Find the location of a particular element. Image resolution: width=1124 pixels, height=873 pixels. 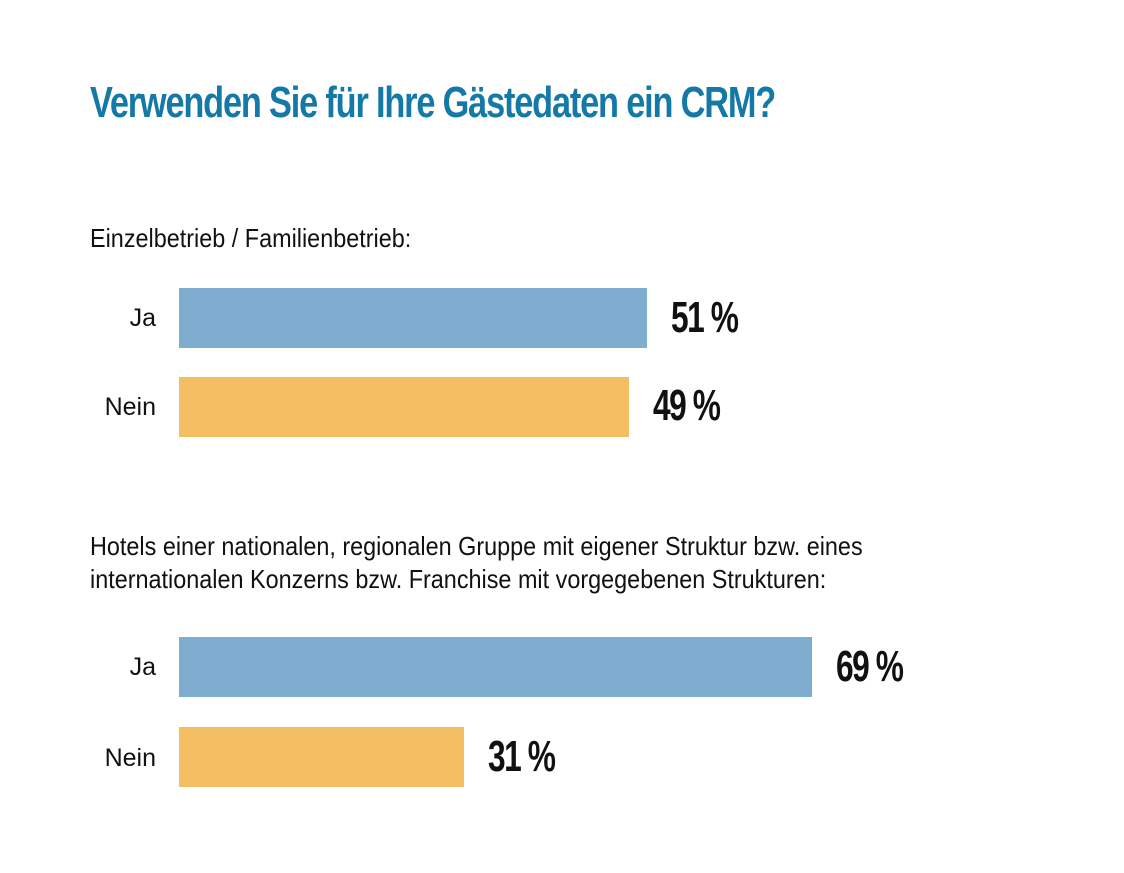

group-1-heading: Einzelbetrieb / Familienbetrieb: is located at coordinates (251, 238).